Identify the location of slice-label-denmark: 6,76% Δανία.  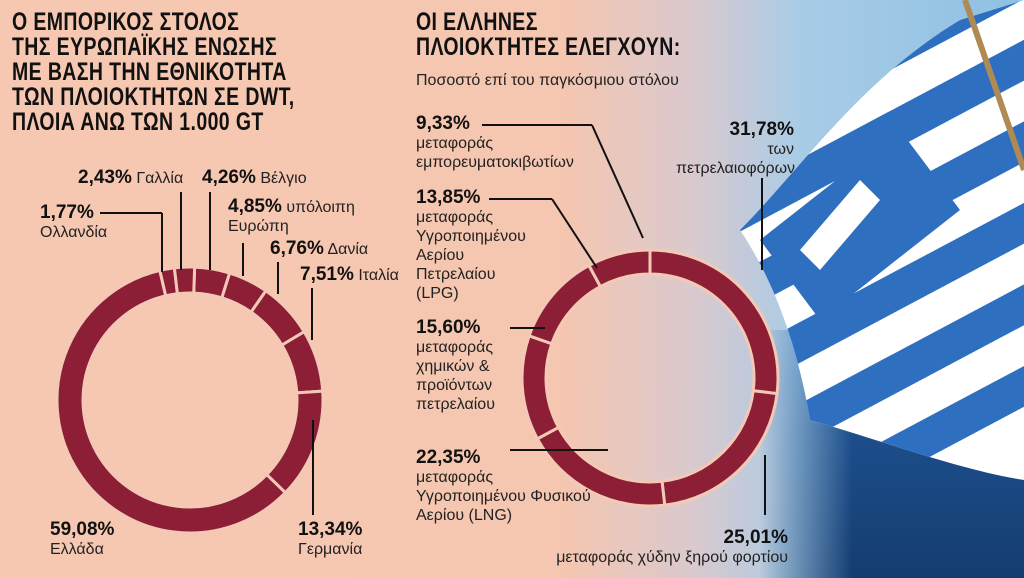
(319, 248).